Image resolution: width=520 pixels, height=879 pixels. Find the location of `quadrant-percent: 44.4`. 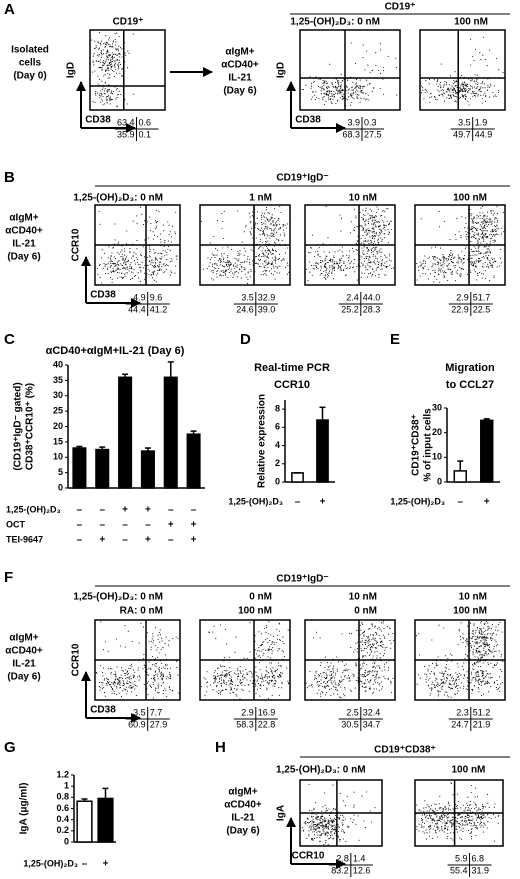

quadrant-percent: 44.4 is located at coordinates (137, 309).